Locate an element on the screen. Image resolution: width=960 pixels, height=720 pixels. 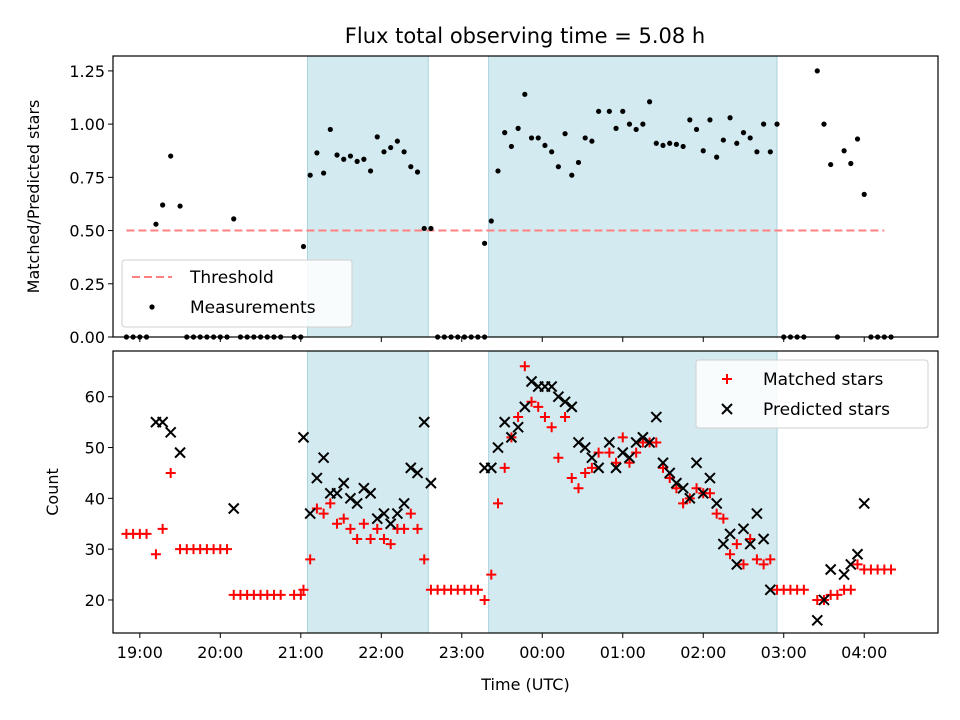
x-tick-label: 21:00 is located at coordinates (301, 652).